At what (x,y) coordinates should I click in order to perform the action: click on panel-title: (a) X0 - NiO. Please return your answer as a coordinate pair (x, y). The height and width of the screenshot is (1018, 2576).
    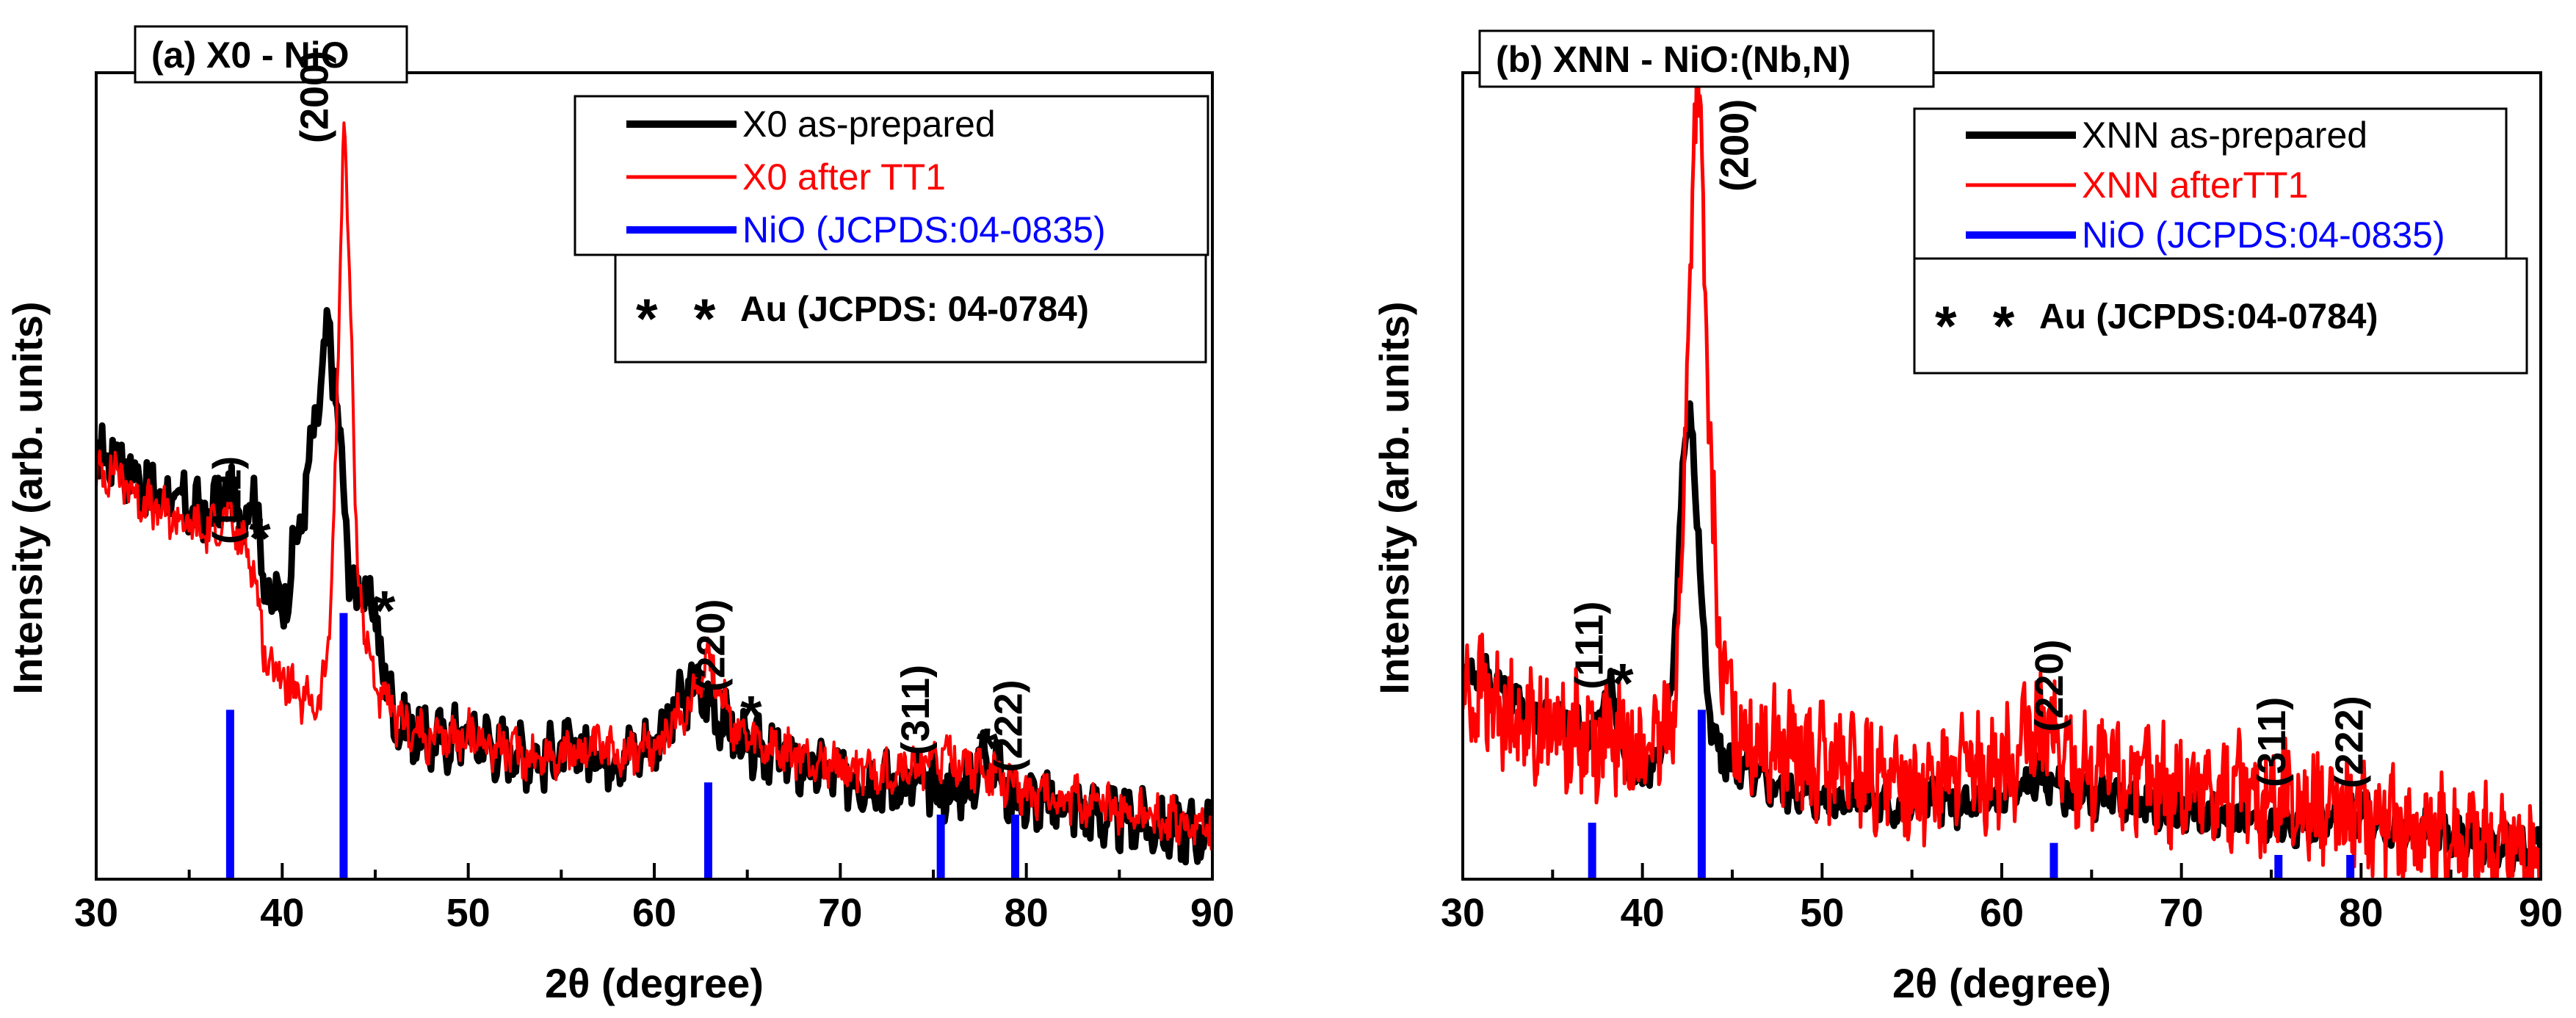
    Looking at the image, I should click on (250, 56).